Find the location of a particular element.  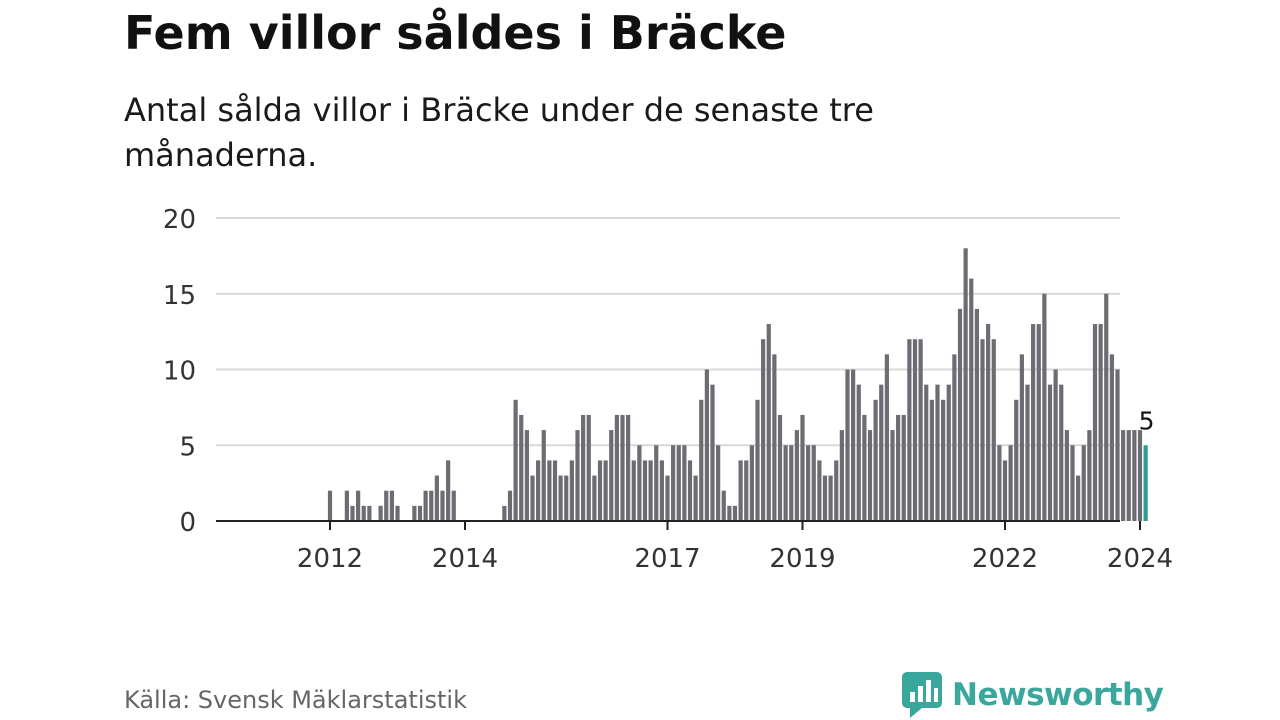

brand-logo: Newsworthy is located at coordinates (1033, 695).